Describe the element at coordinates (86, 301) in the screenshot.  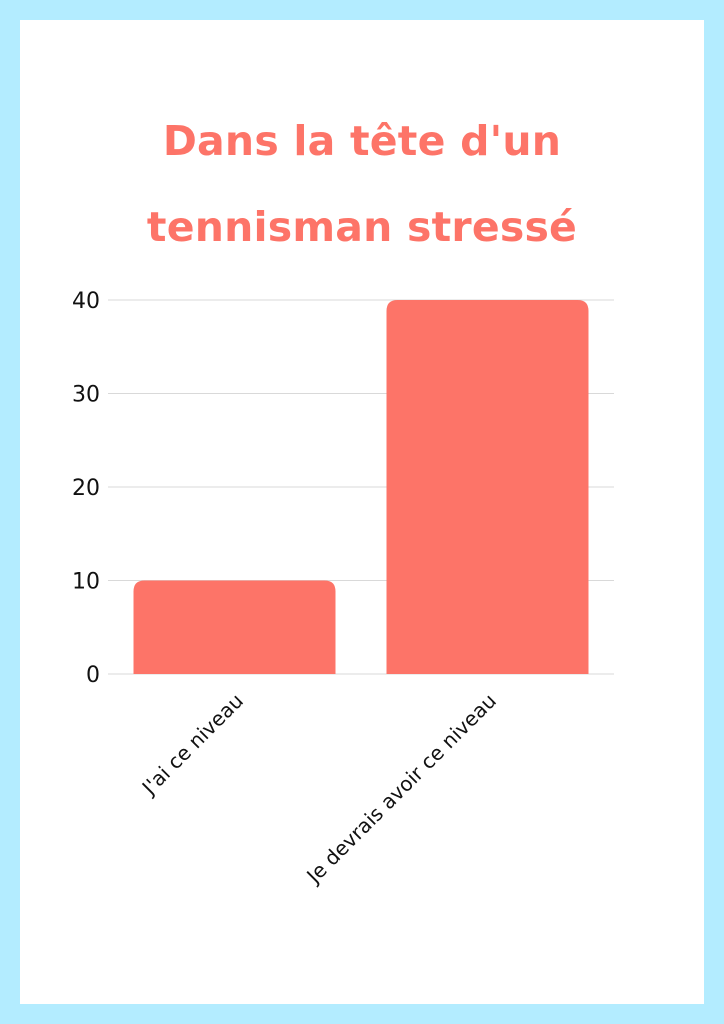
I see `y-tick-label-40: 40` at that location.